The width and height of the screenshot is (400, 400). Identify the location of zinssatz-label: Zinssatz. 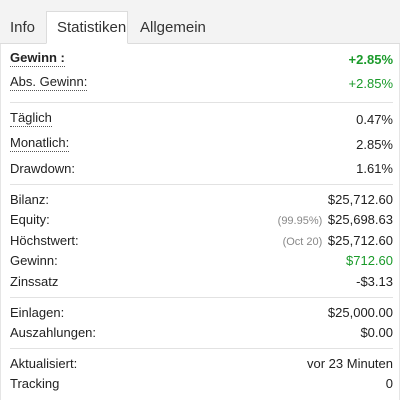
(34, 281).